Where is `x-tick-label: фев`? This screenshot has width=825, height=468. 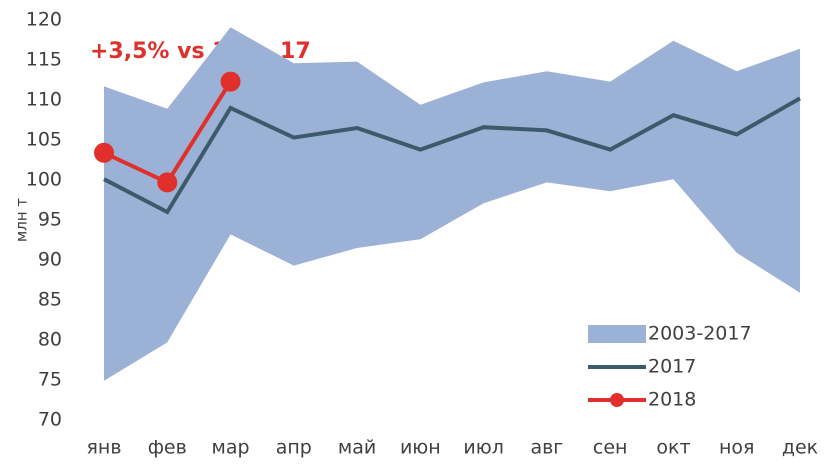 x-tick-label: фев is located at coordinates (167, 448).